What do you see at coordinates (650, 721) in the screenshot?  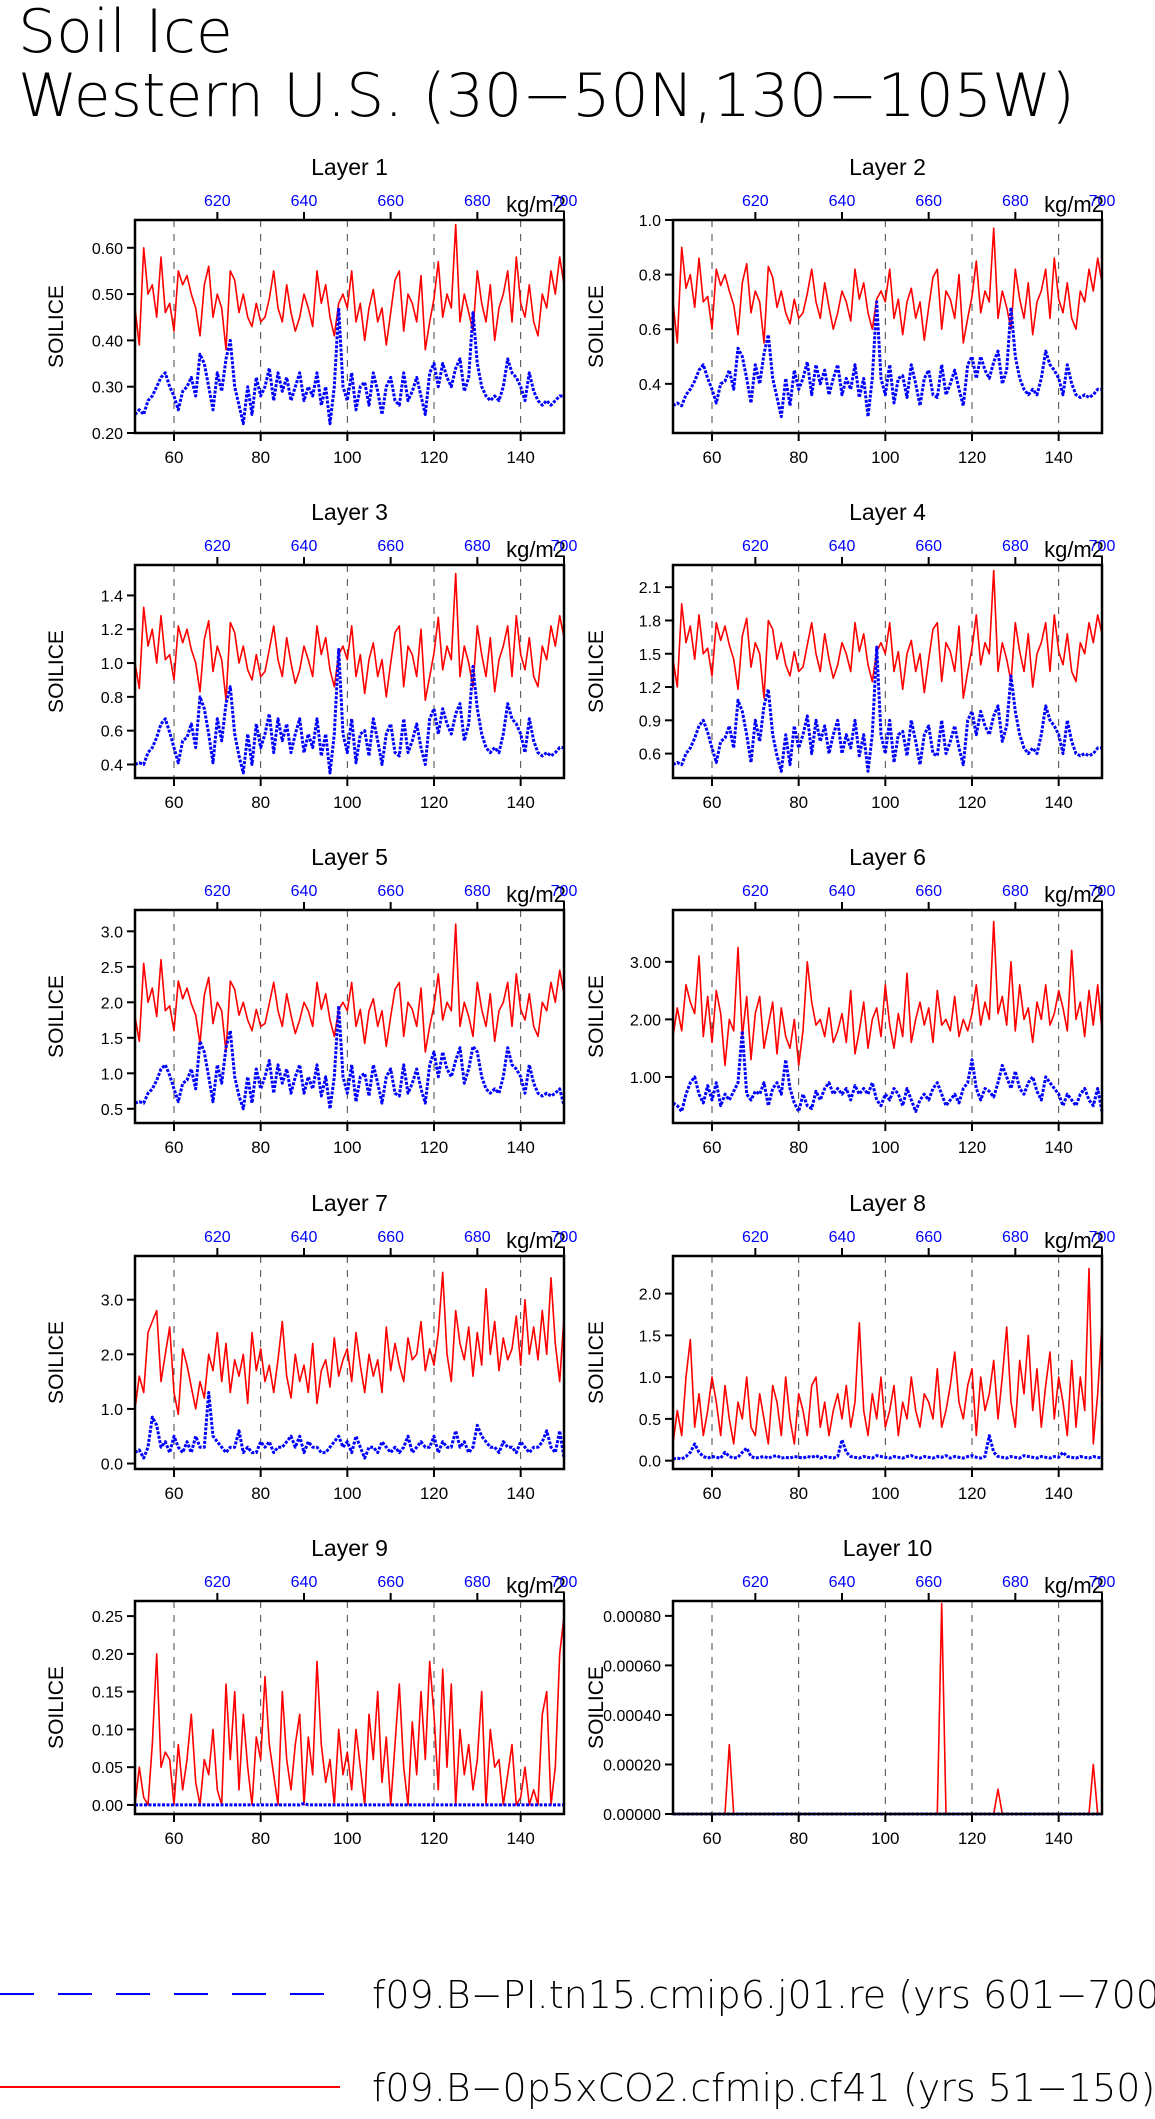 I see `y-tick-label: 0.9` at bounding box center [650, 721].